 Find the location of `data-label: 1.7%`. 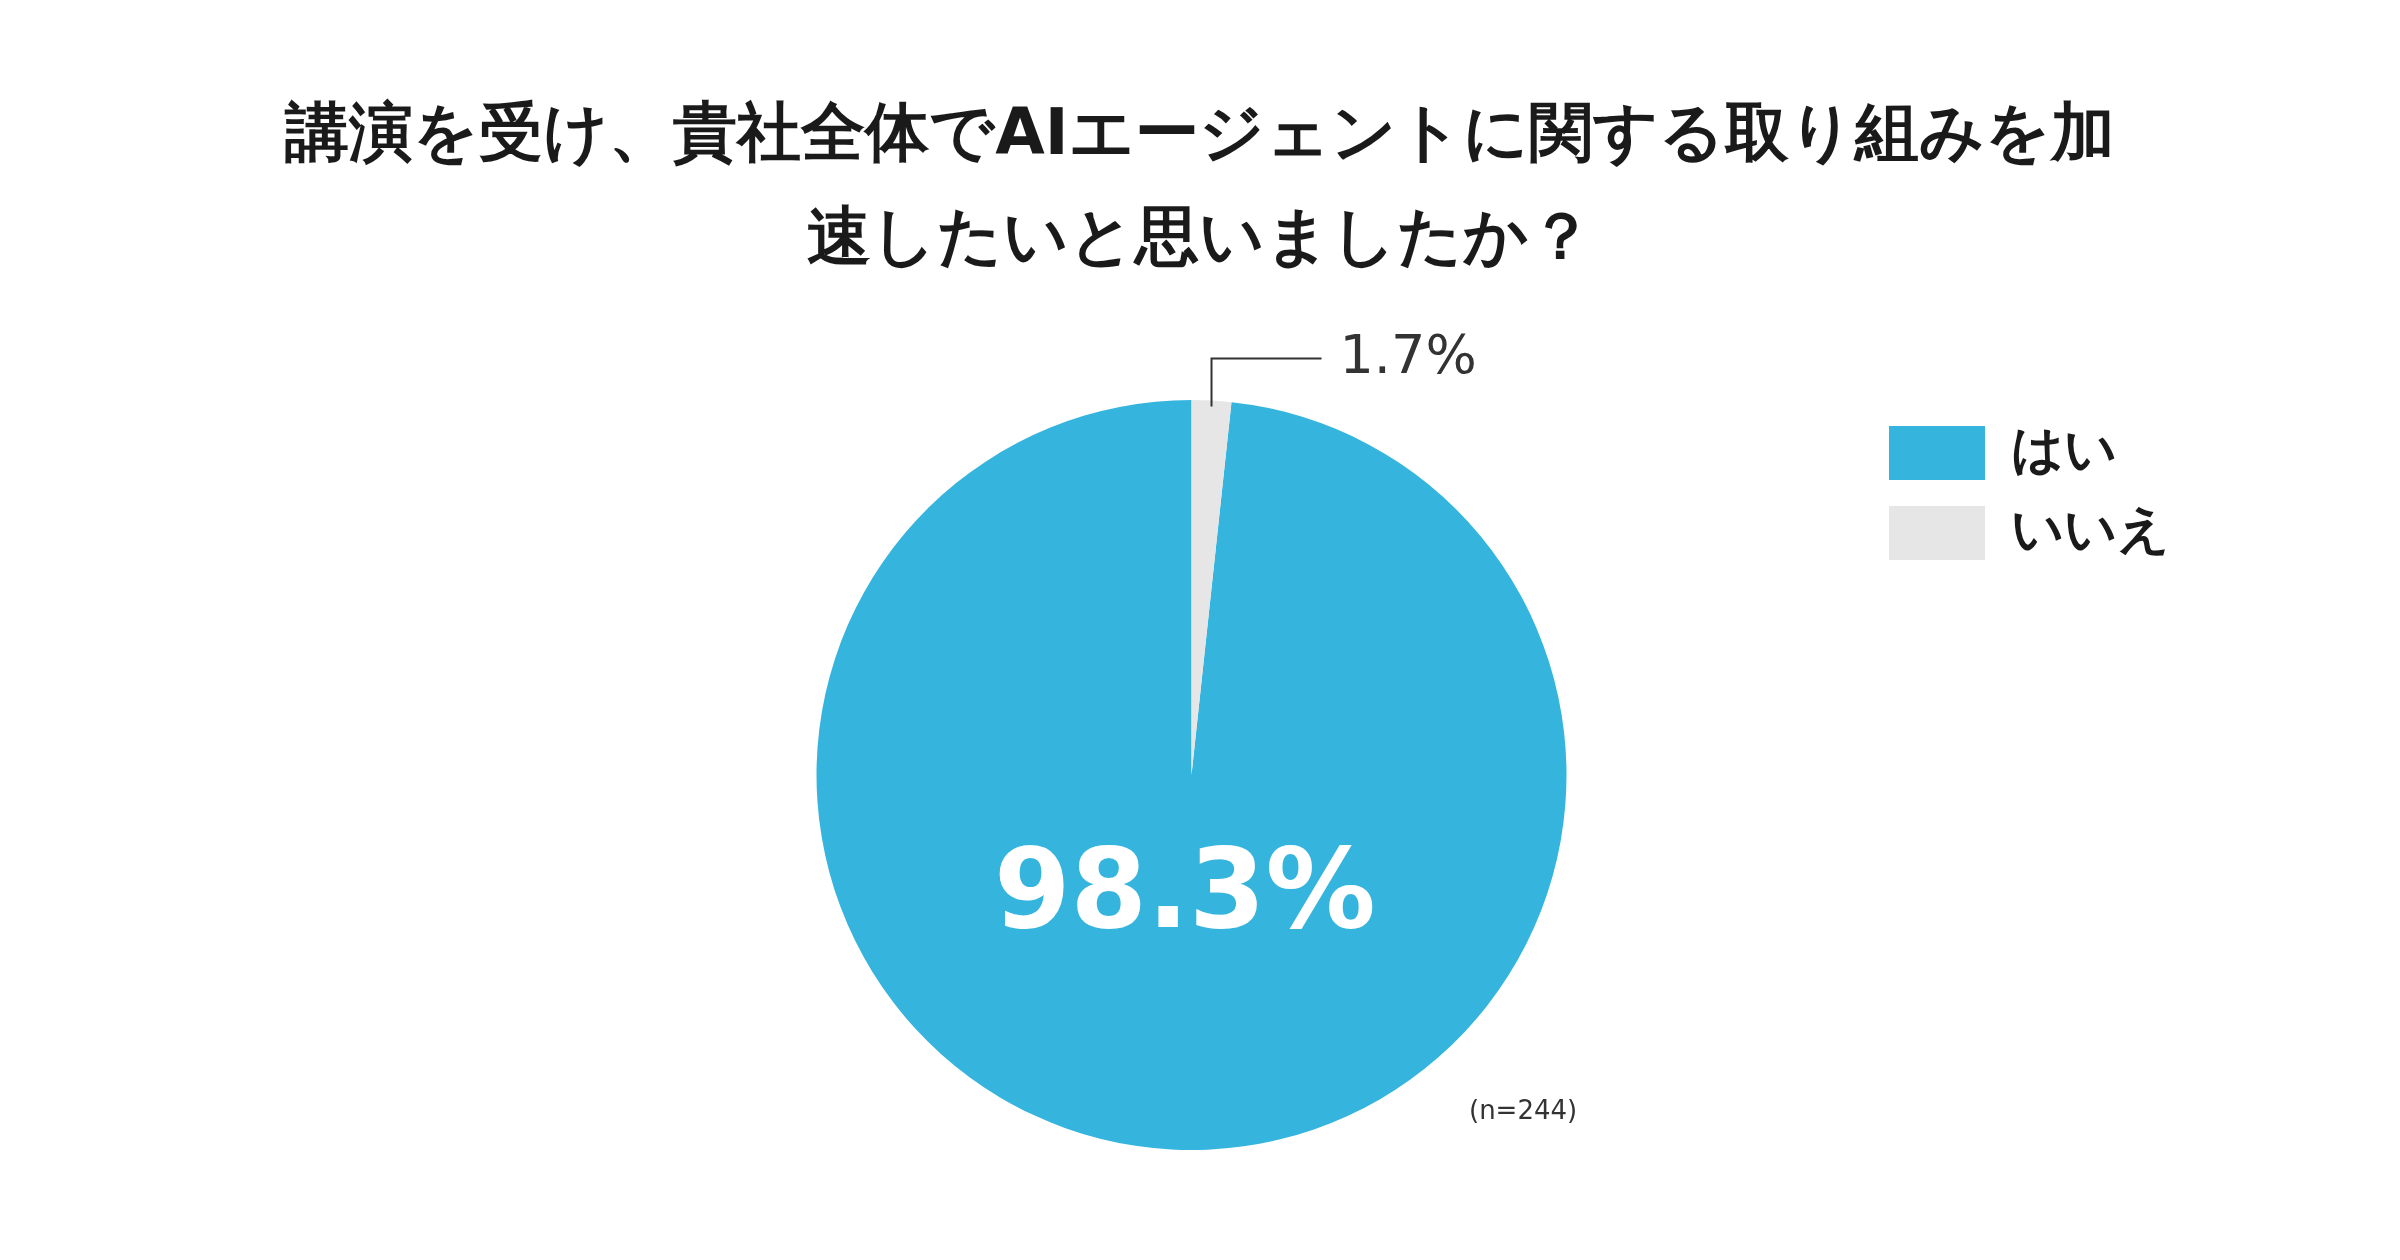

data-label: 1.7% is located at coordinates (1408, 354).